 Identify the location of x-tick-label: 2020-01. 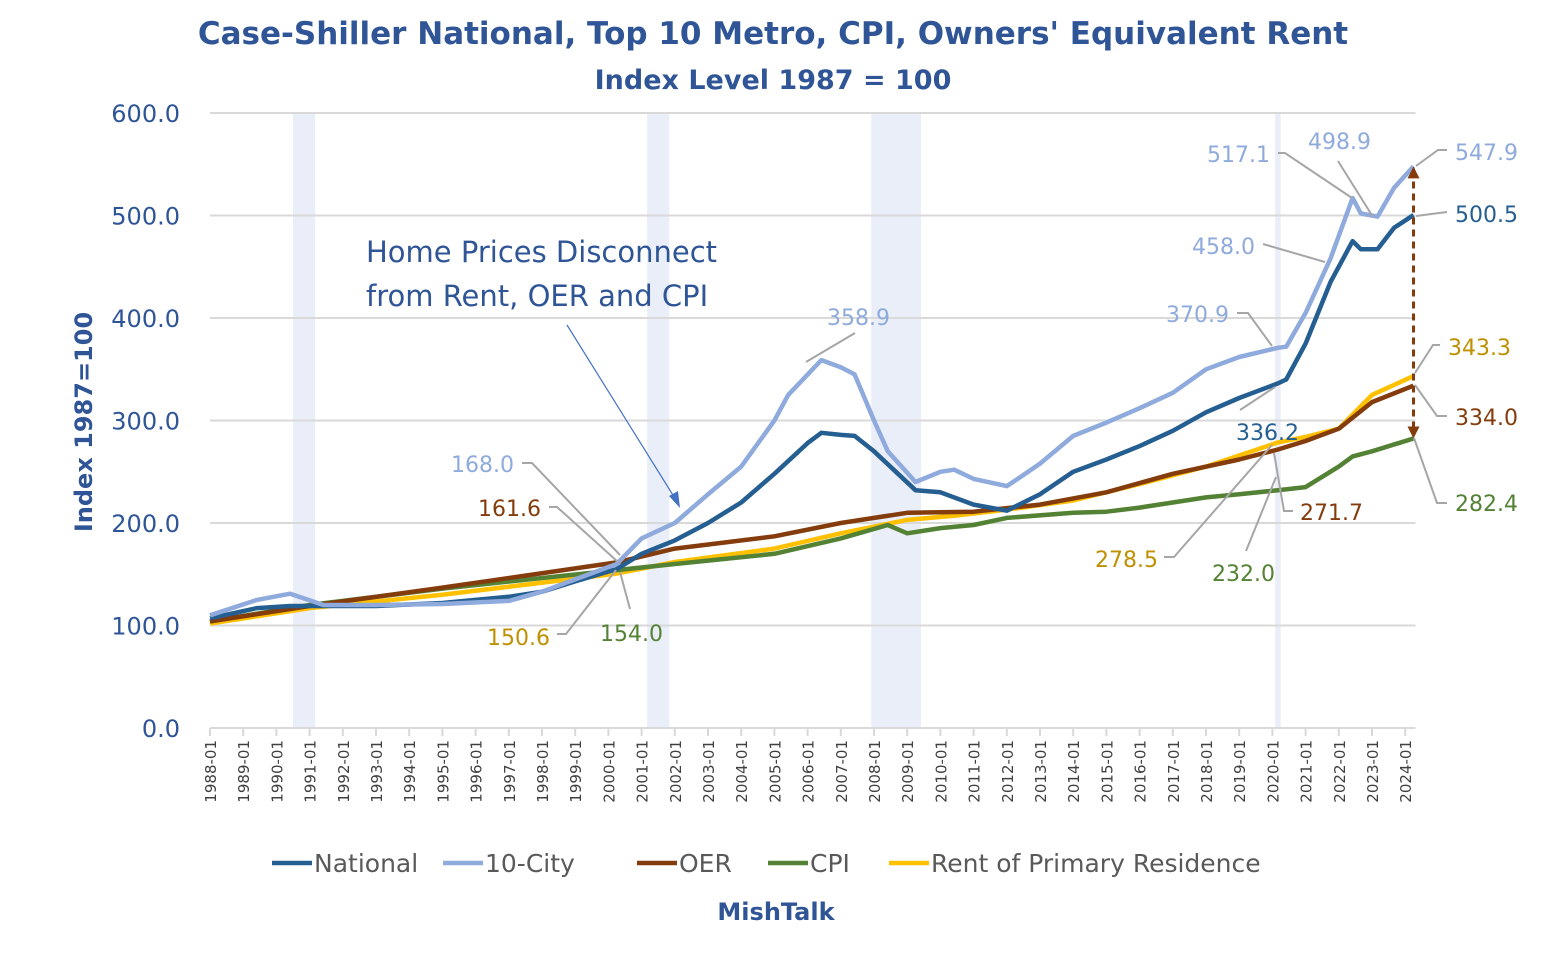
(1273, 771).